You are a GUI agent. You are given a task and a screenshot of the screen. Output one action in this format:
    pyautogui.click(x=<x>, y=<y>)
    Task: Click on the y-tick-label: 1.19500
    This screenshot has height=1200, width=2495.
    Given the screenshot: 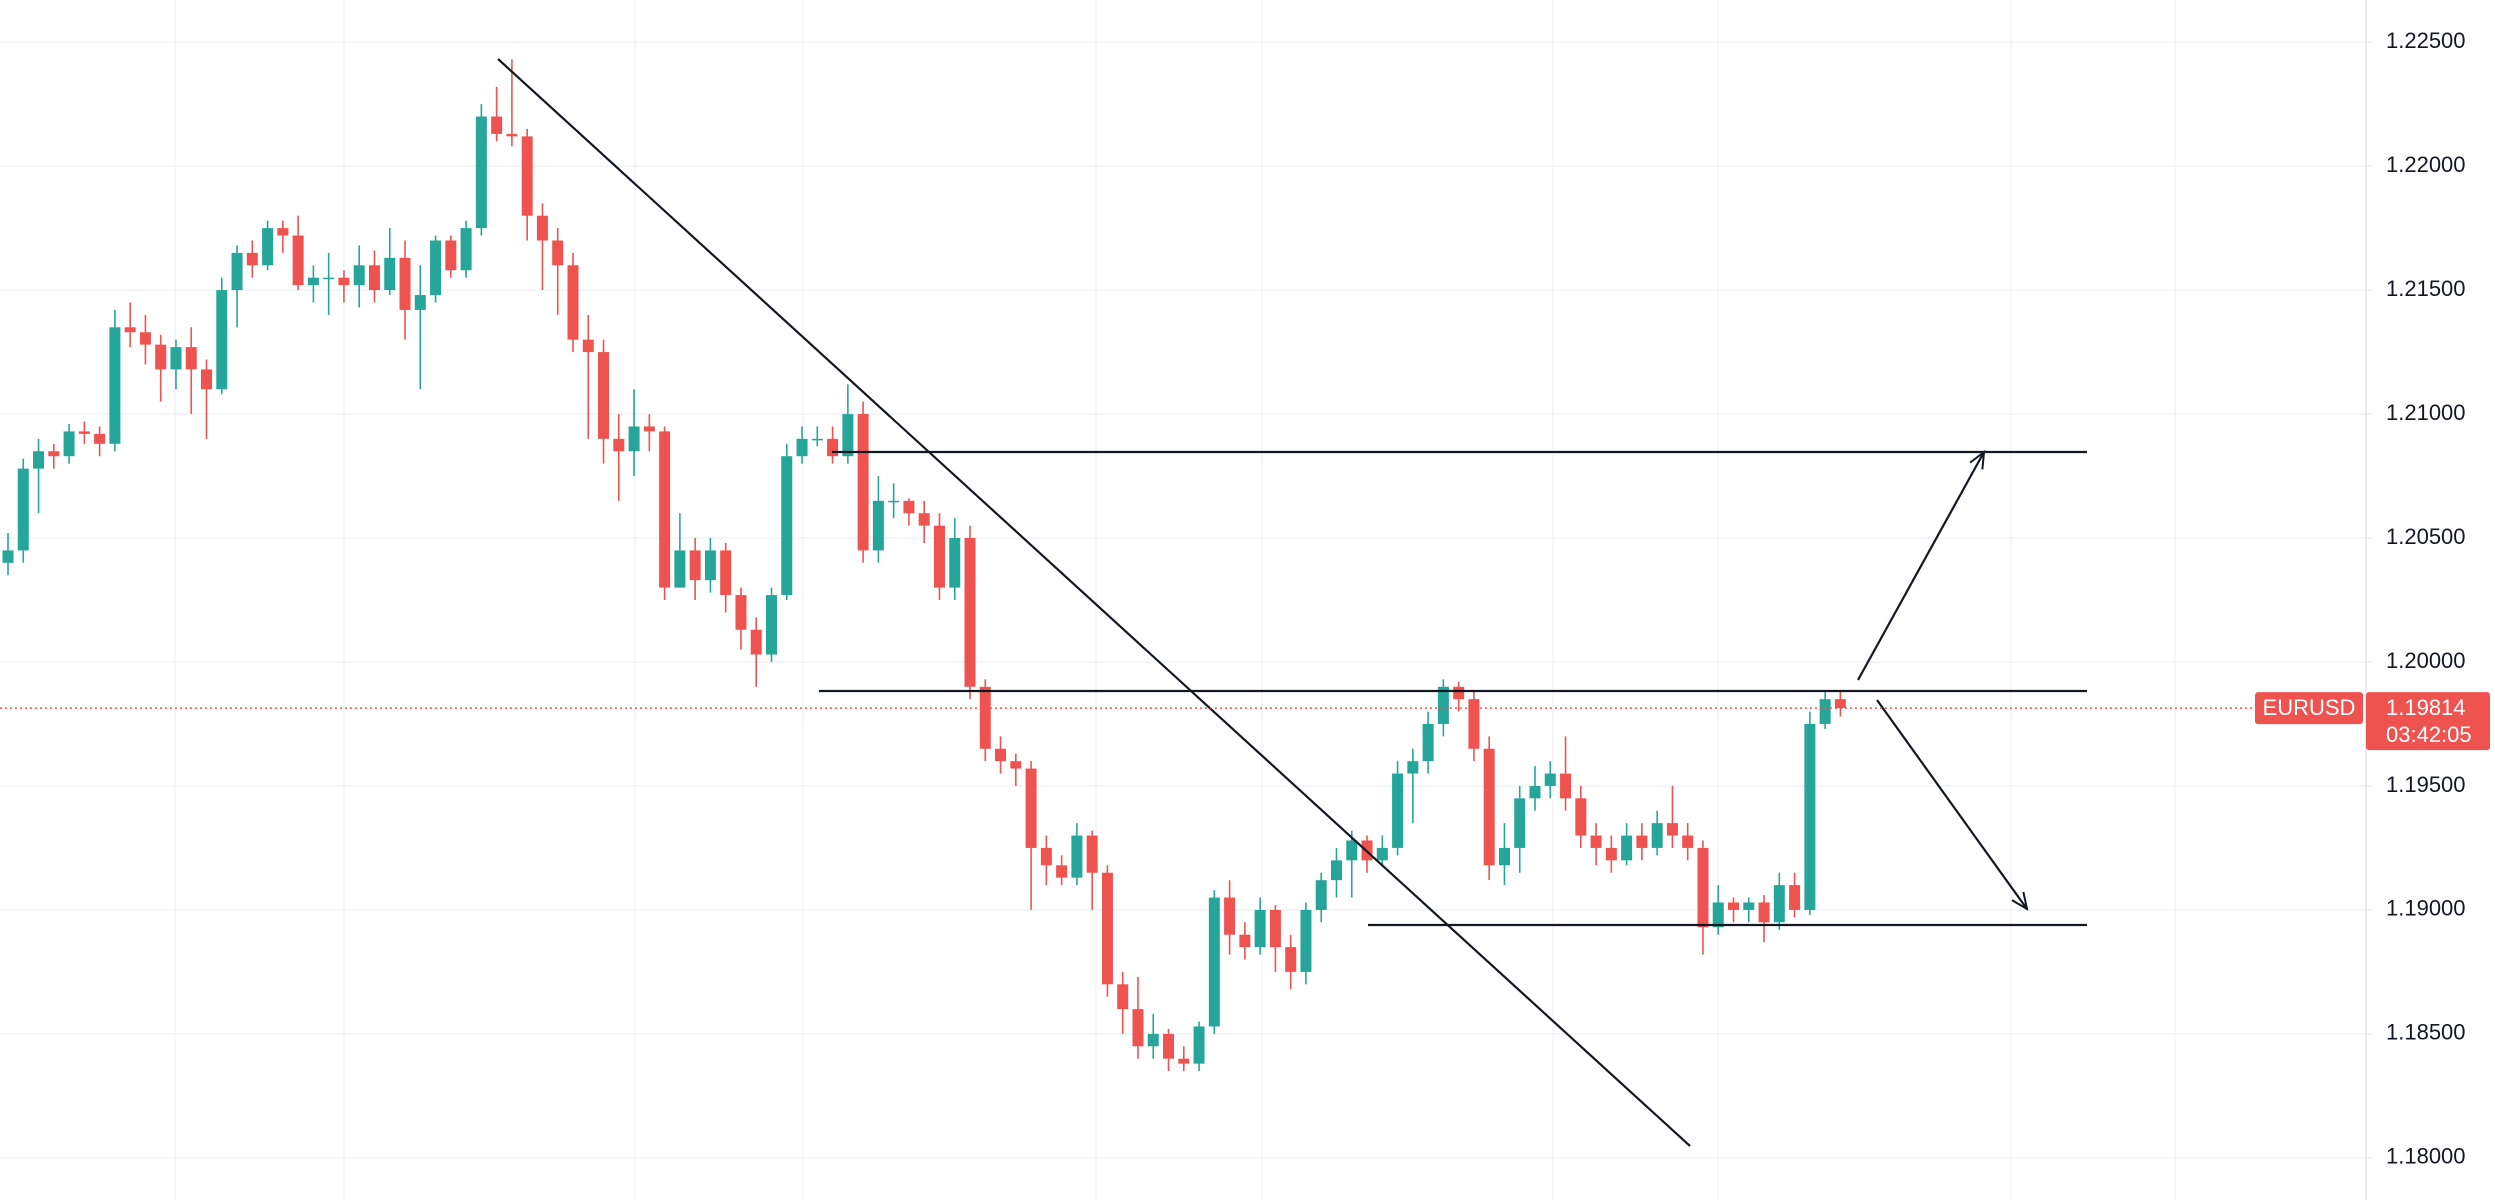 What is the action you would take?
    pyautogui.click(x=2426, y=784)
    